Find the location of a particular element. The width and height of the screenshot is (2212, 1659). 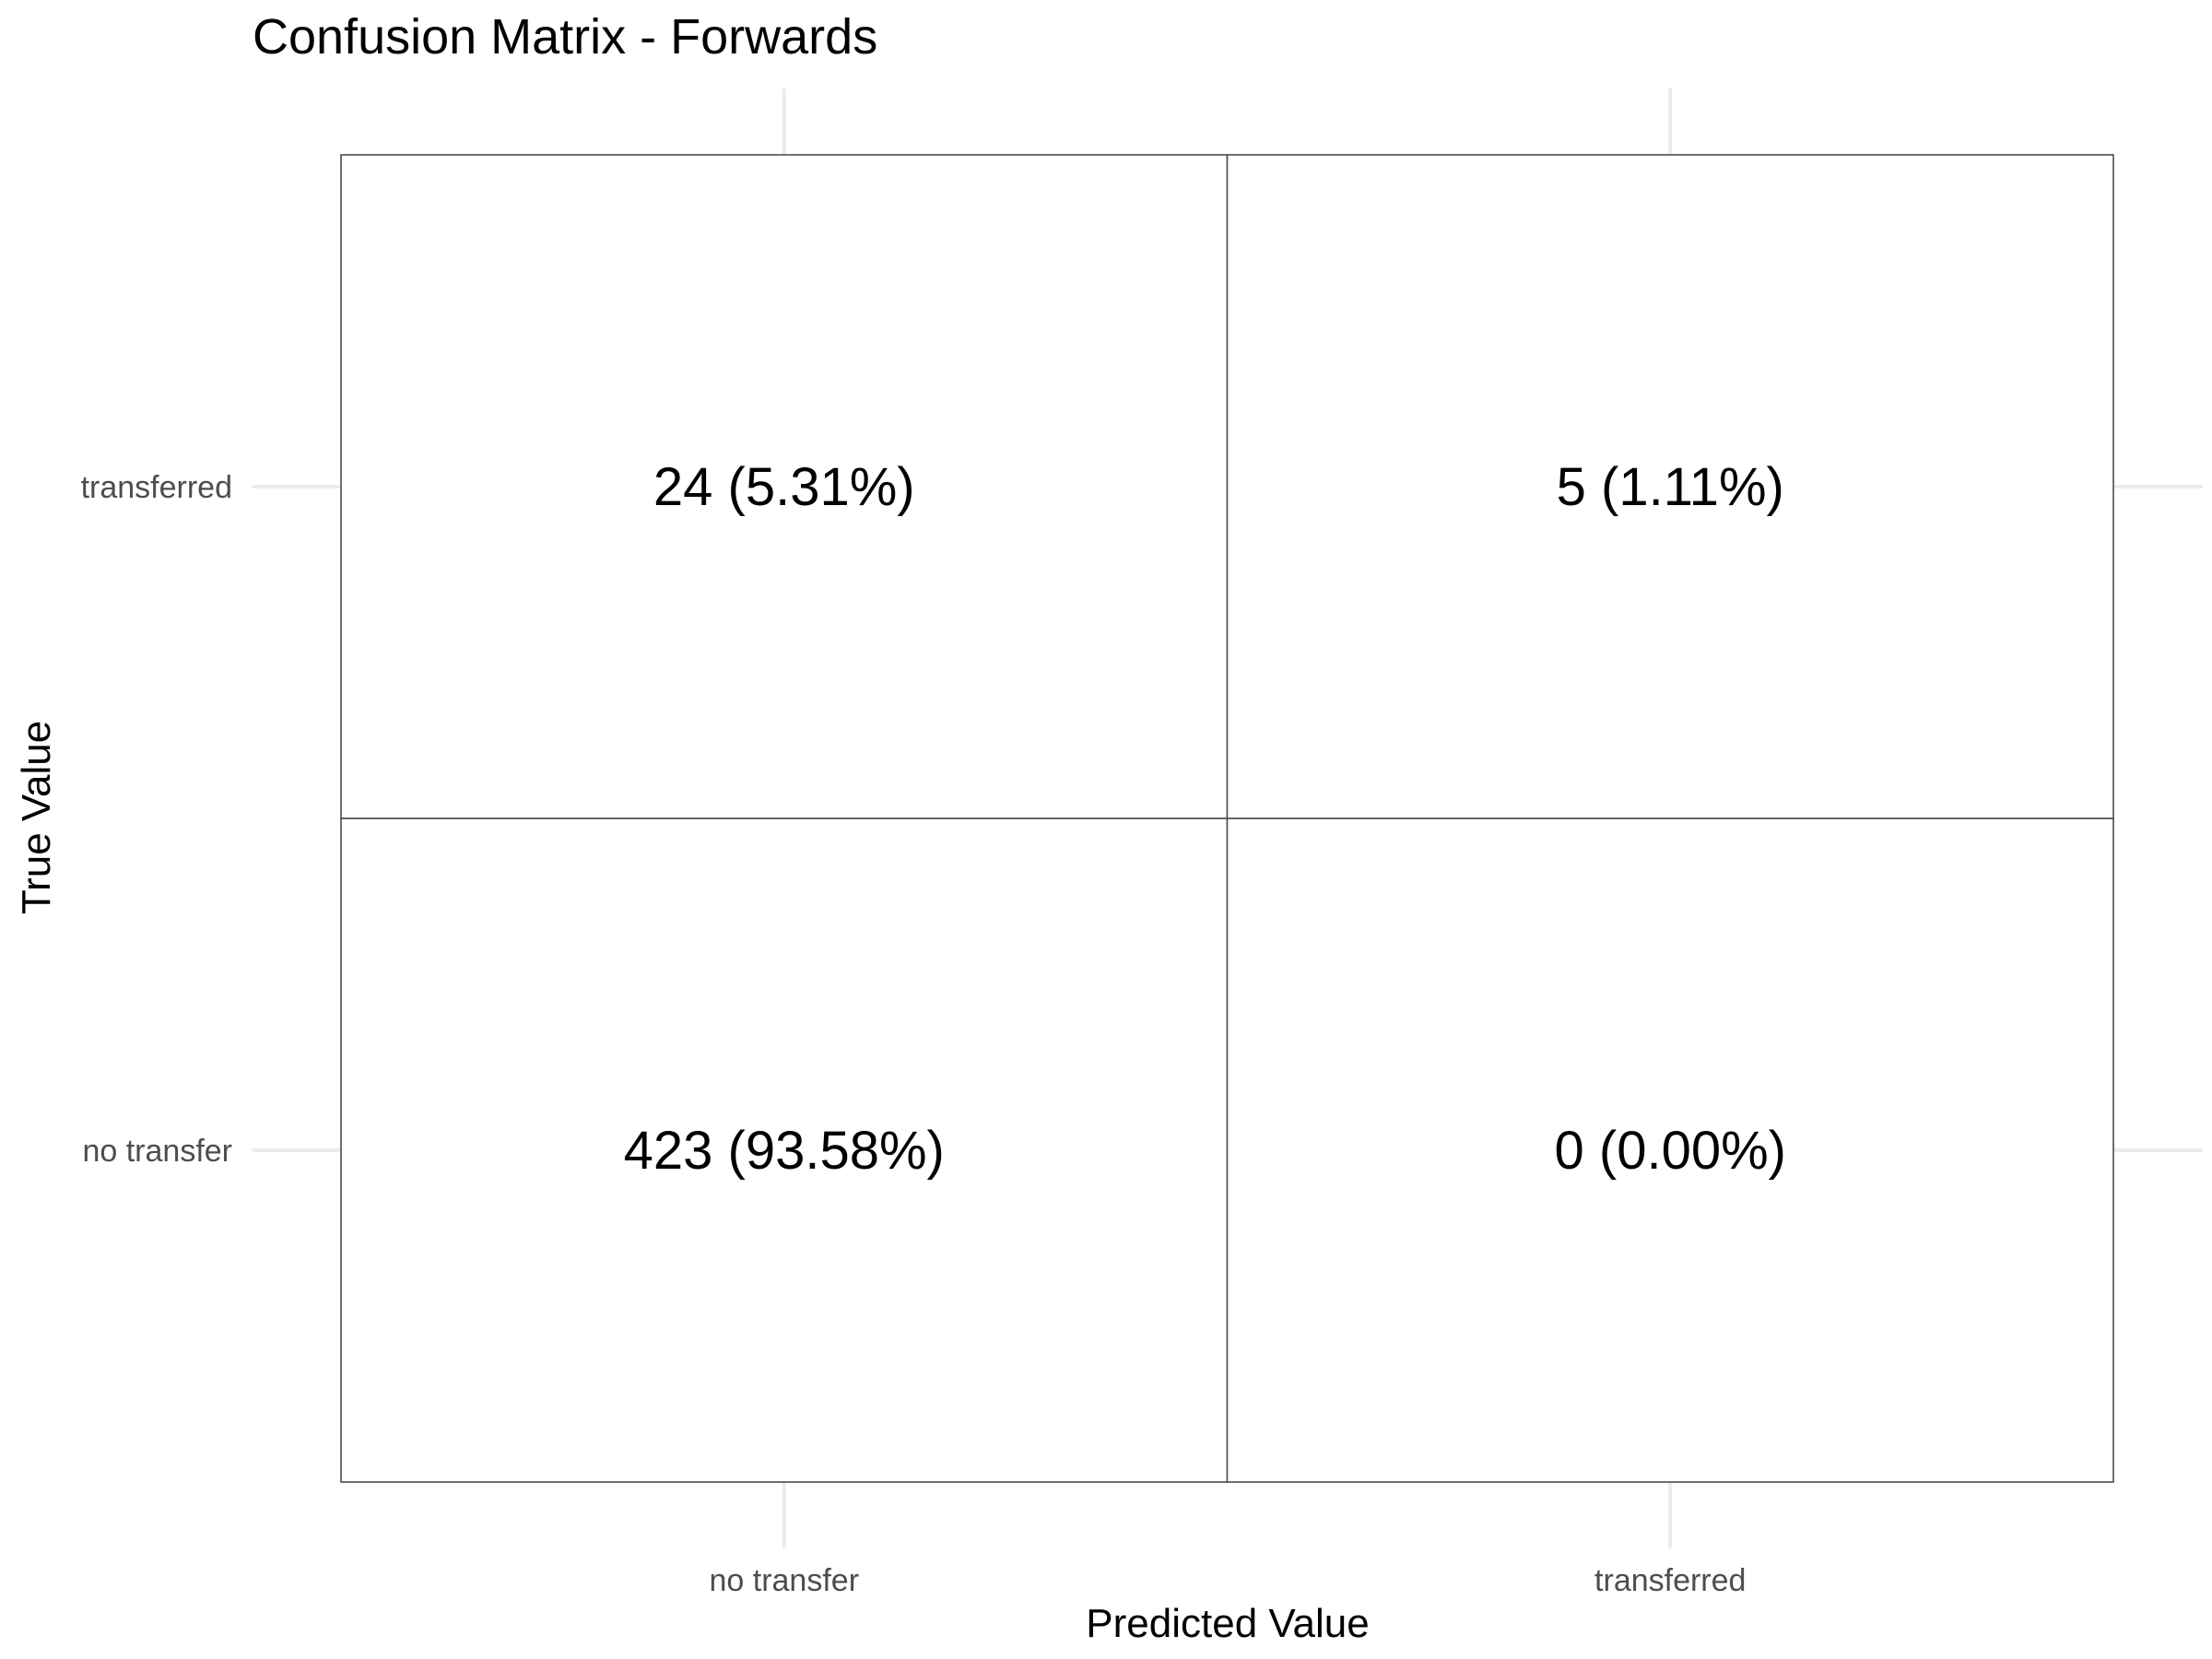

cell-value-label: 0 (0.00%) is located at coordinates (1670, 1151).